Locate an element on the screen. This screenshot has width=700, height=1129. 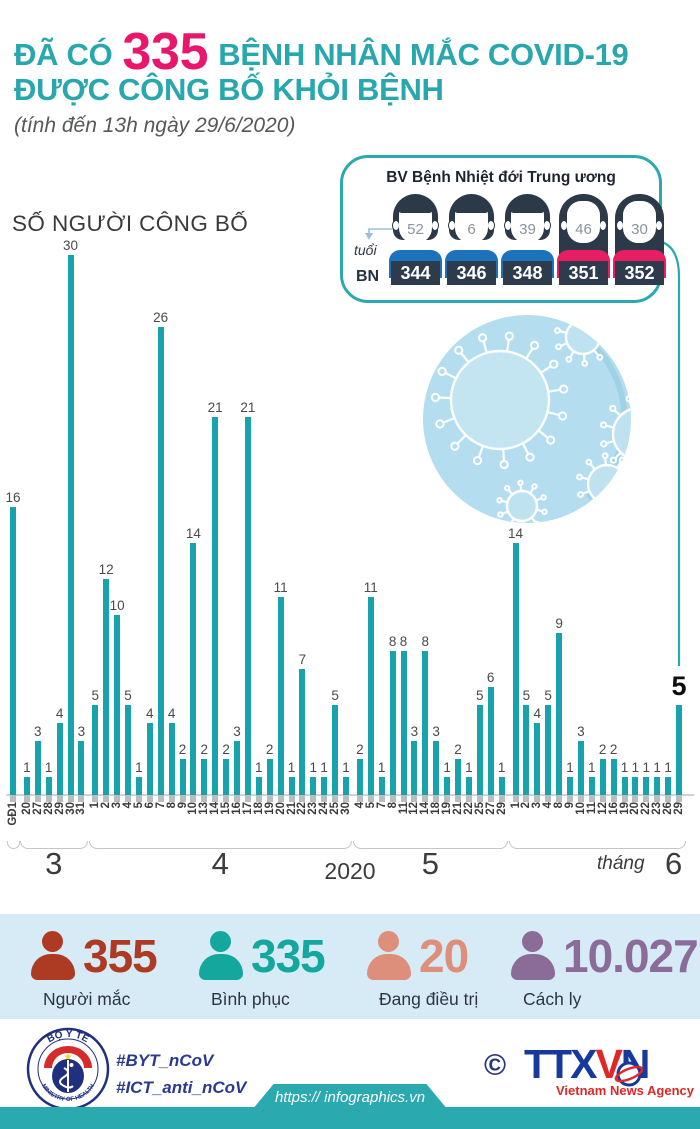
stat-treating-label: Đang điều trị is located at coordinates (429, 999).